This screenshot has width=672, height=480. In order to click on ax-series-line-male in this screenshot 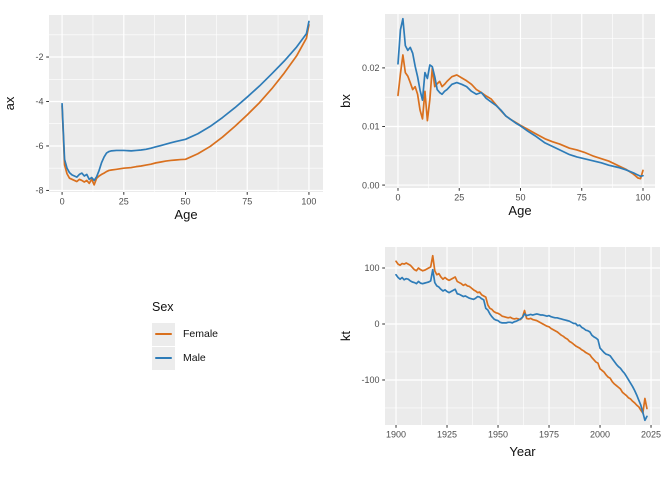, I will do `click(185, 101)`.